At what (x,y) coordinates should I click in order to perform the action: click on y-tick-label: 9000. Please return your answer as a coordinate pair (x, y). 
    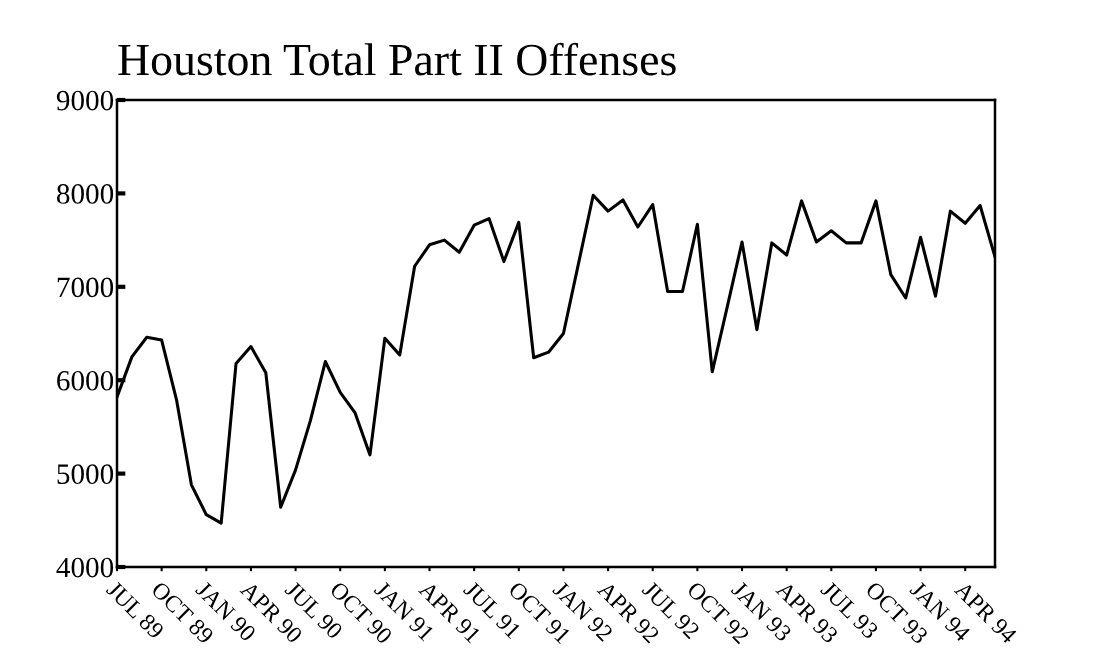
    Looking at the image, I should click on (85, 100).